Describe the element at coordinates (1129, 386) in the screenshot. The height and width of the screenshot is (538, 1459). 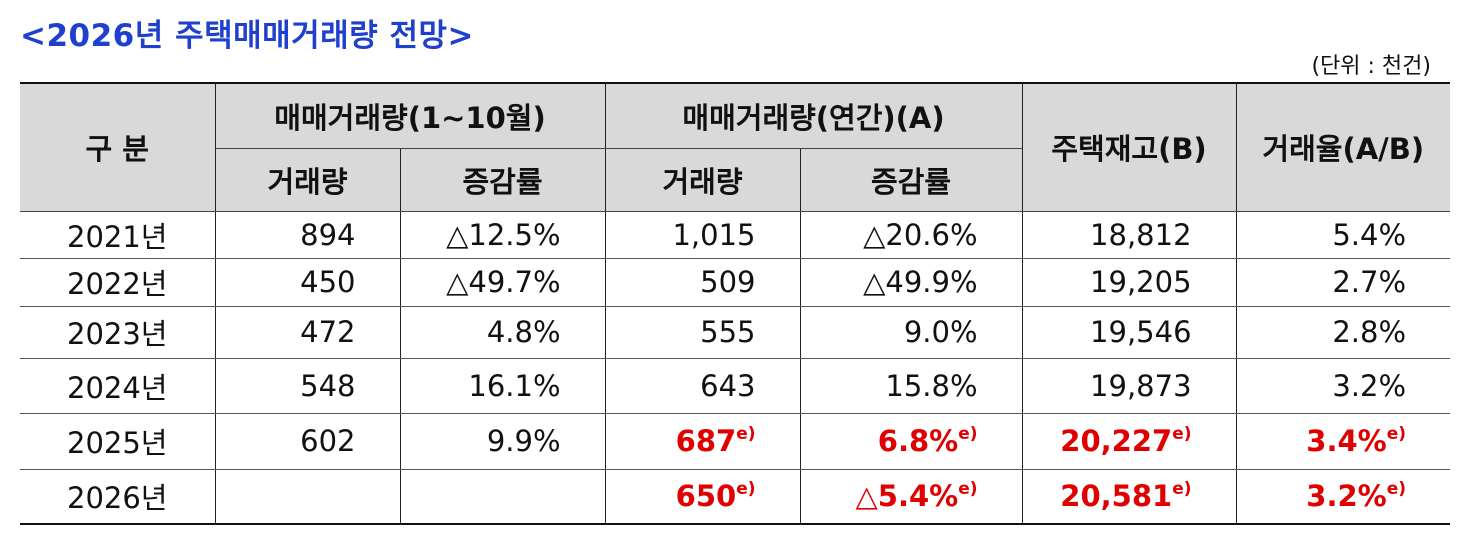
I see `value-cell: 19,873` at that location.